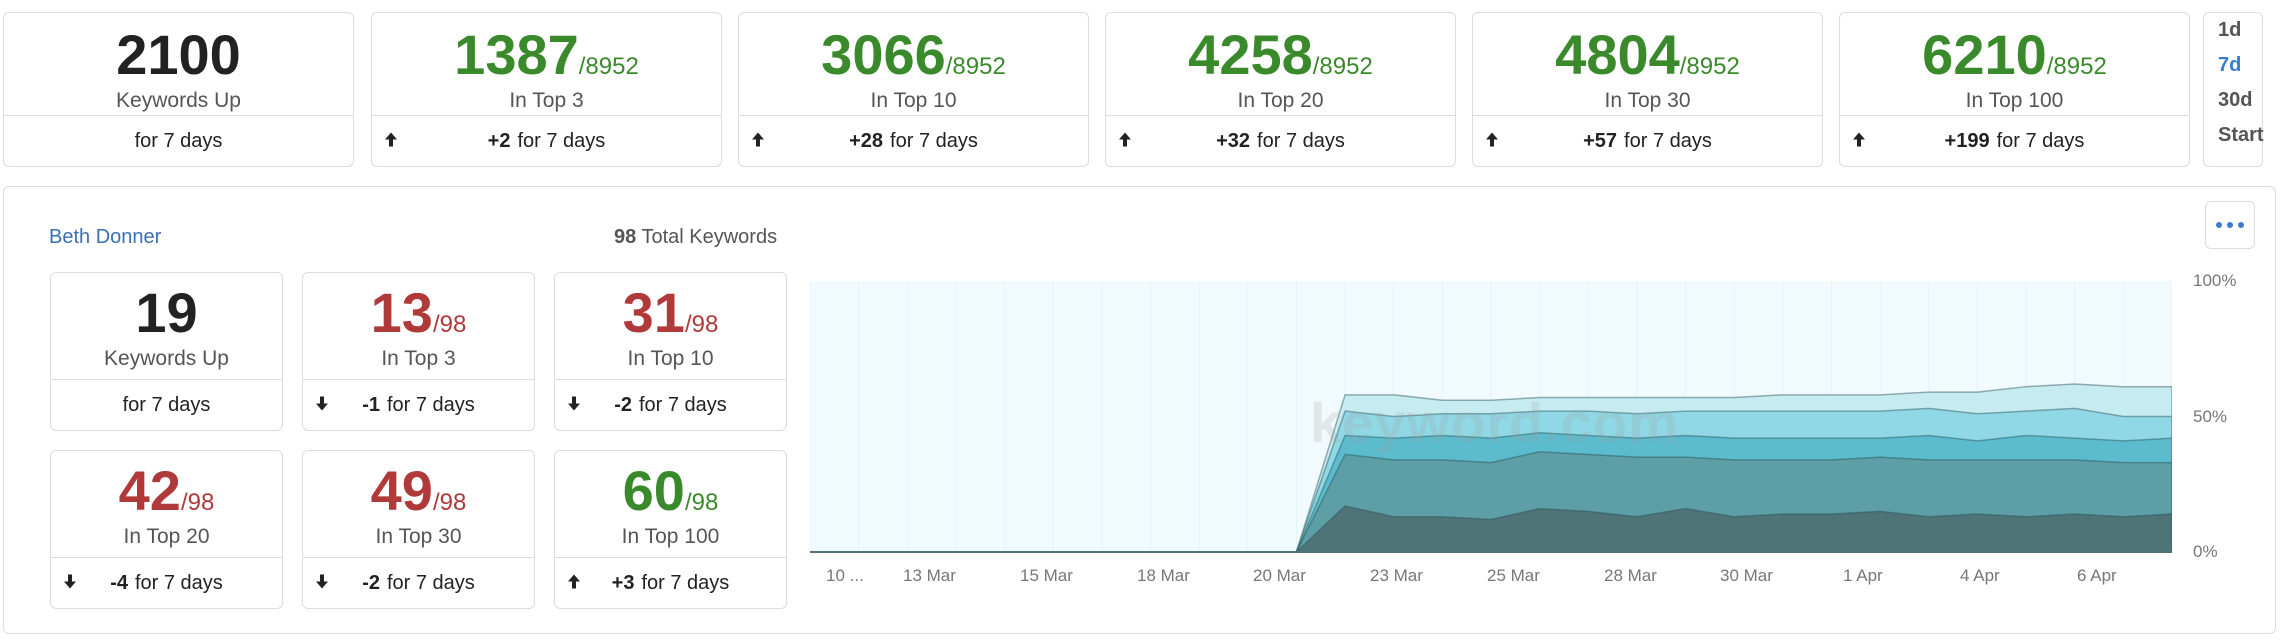 This screenshot has width=2280, height=642. What do you see at coordinates (546, 54) in the screenshot?
I see `rank-value: 1387/8952` at bounding box center [546, 54].